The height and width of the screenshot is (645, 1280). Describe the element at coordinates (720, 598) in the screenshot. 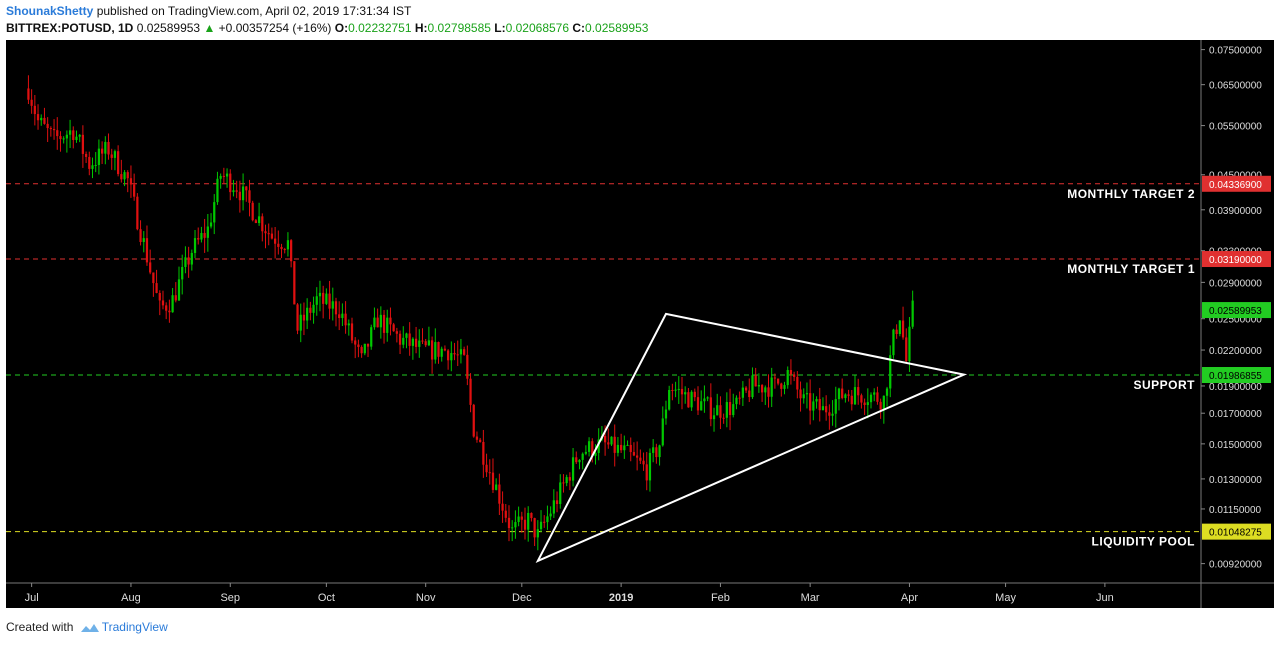

I see `x-tick-label: Feb` at that location.